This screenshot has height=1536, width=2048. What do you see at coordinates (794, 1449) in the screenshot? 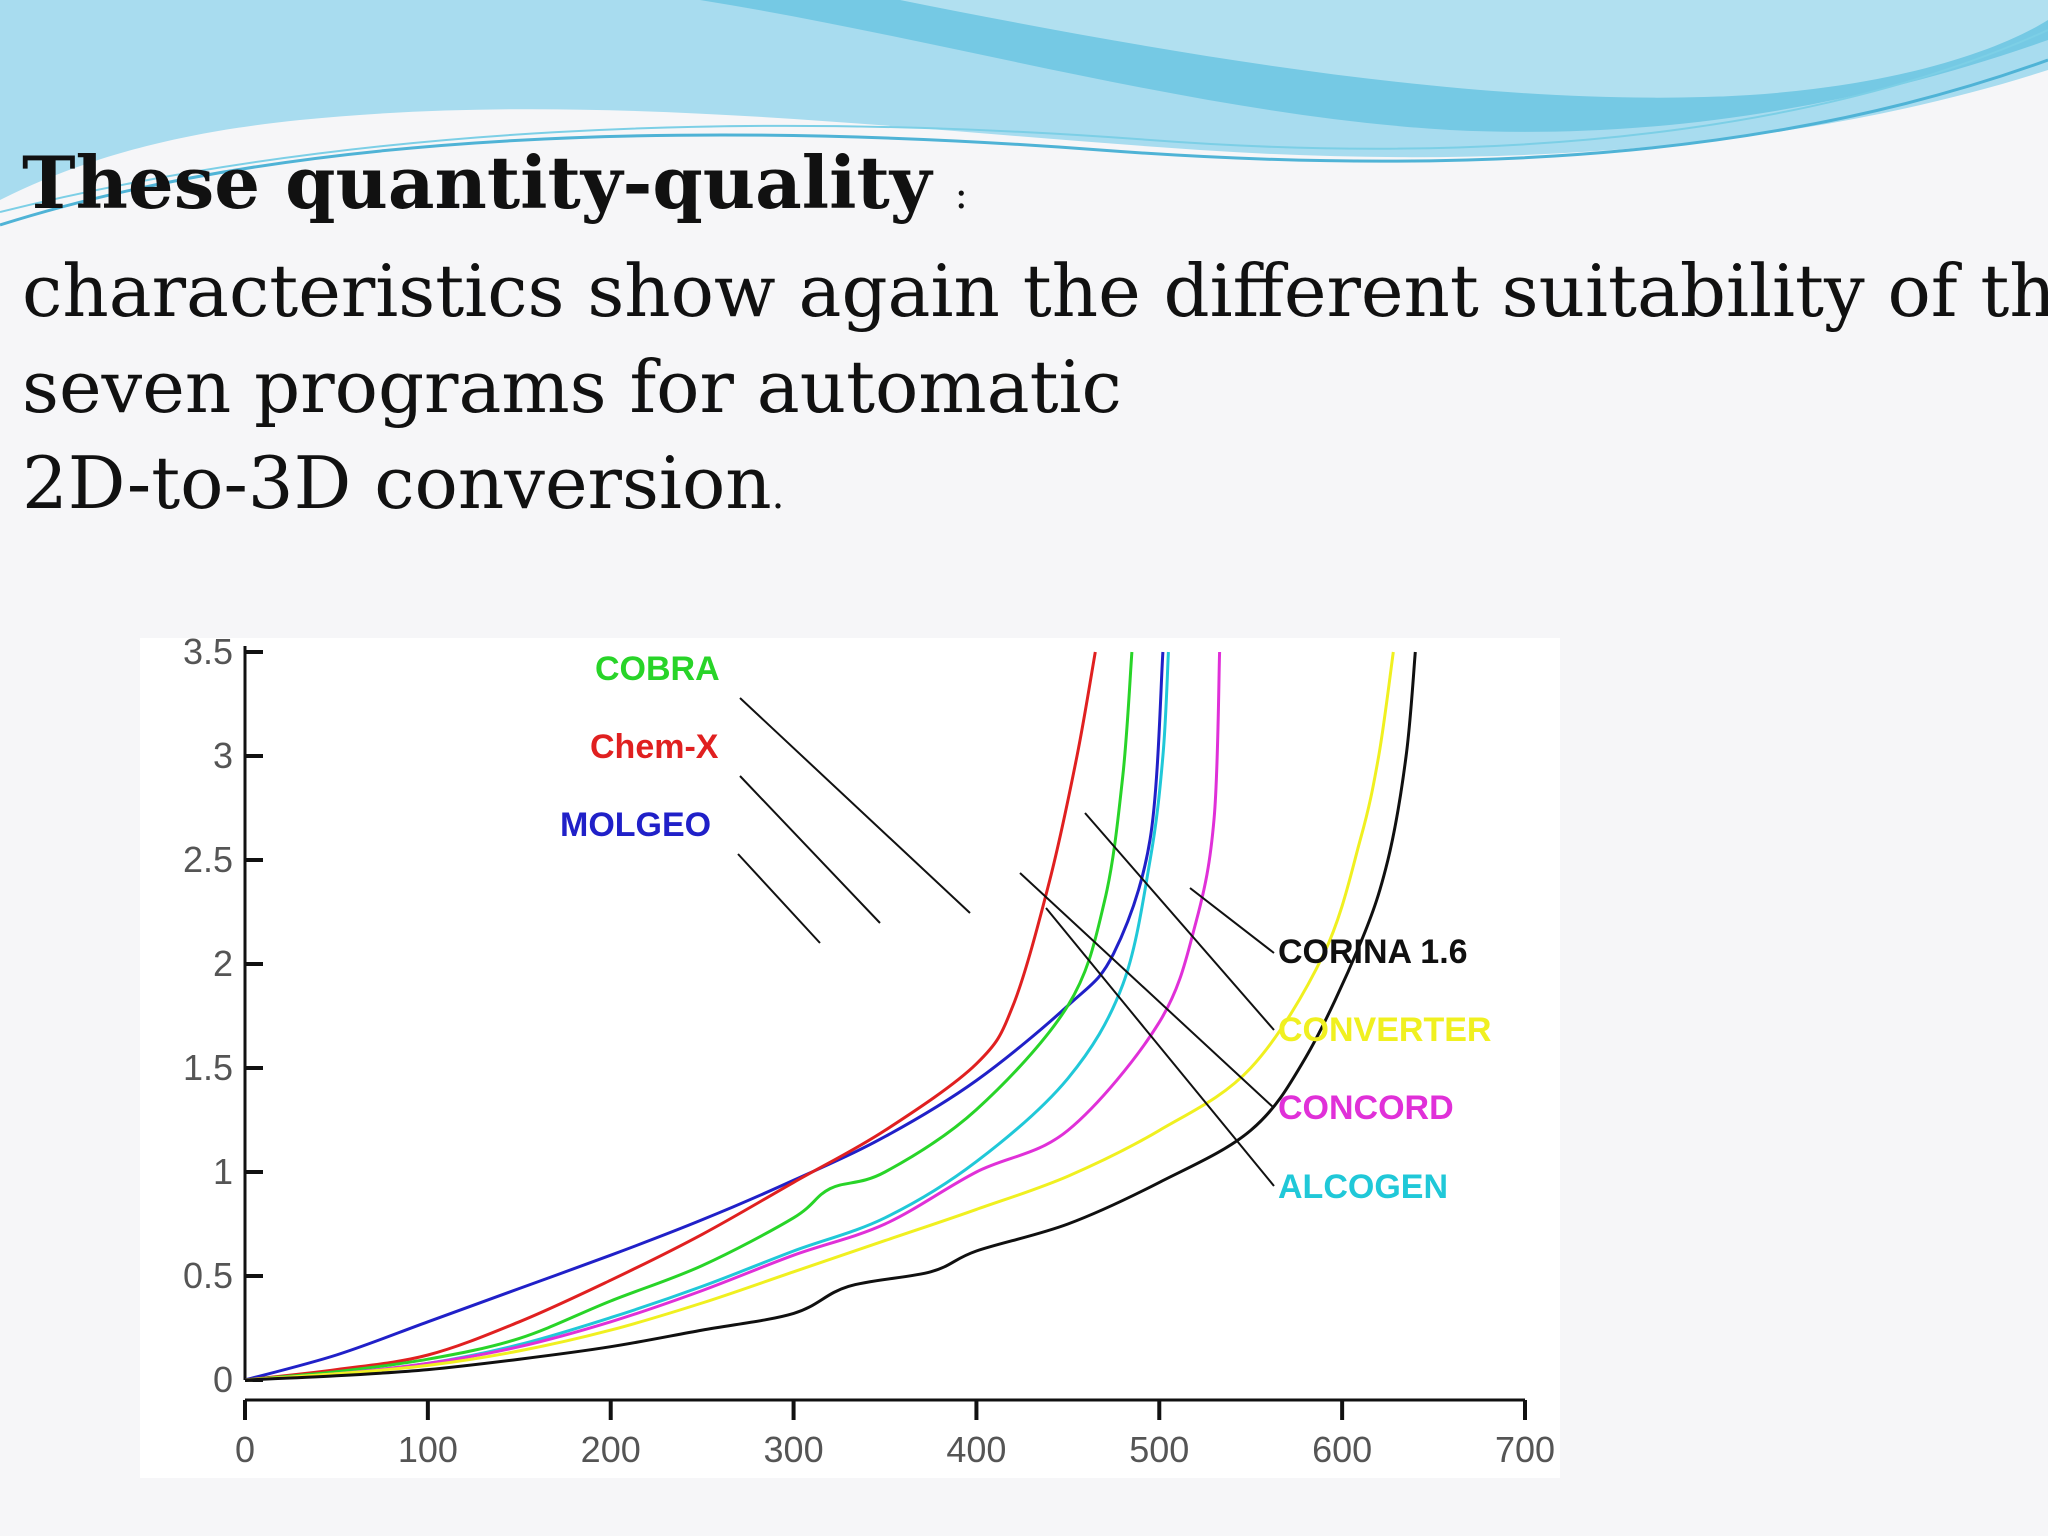
I see `x-tick-label: 300` at bounding box center [794, 1449].